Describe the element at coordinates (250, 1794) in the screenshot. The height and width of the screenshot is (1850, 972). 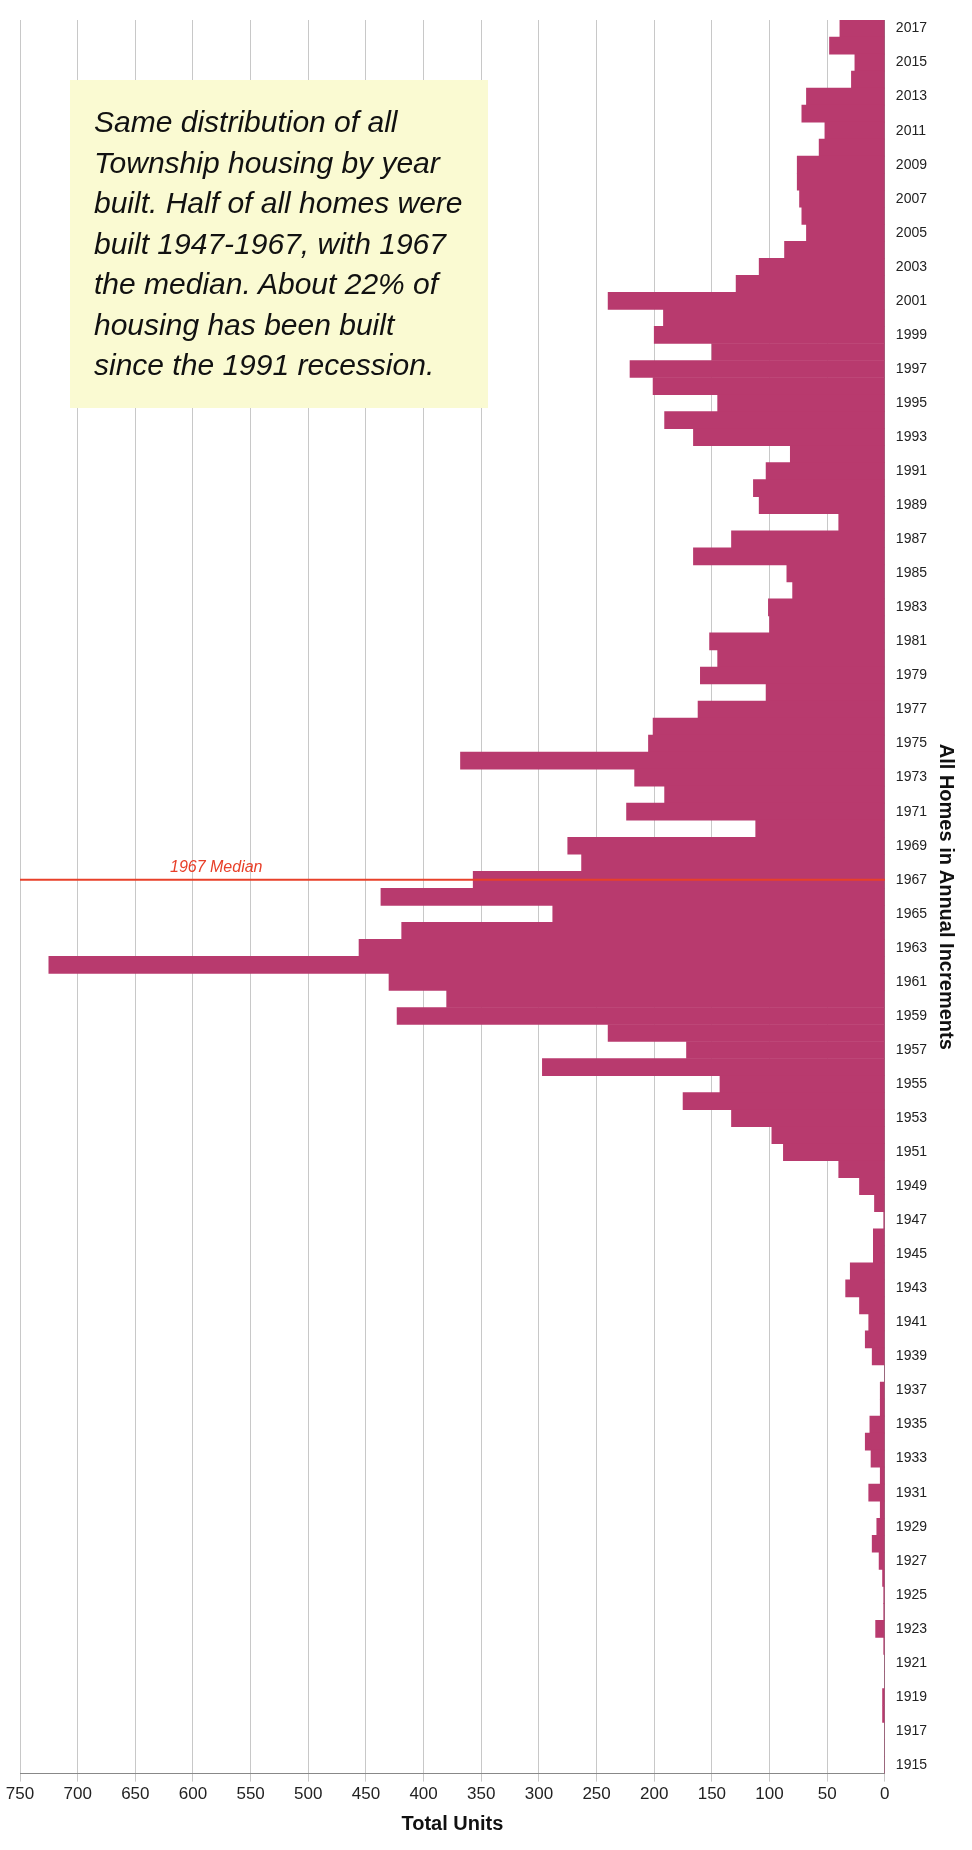
I see `x-tick-label: 550` at that location.